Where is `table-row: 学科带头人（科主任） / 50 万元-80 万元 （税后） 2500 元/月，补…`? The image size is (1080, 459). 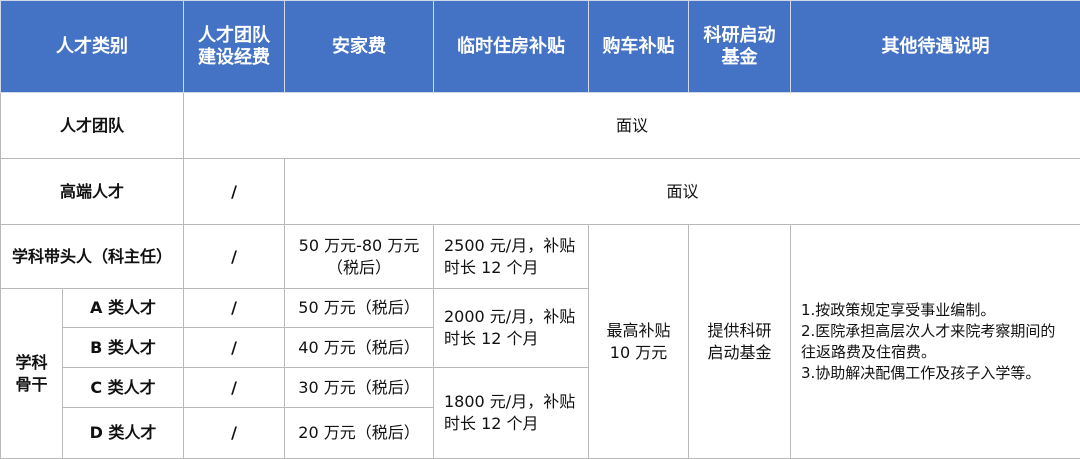
table-row: 学科带头人（科主任） / 50 万元-80 万元 （税后） 2500 元/月，补… is located at coordinates (540, 257).